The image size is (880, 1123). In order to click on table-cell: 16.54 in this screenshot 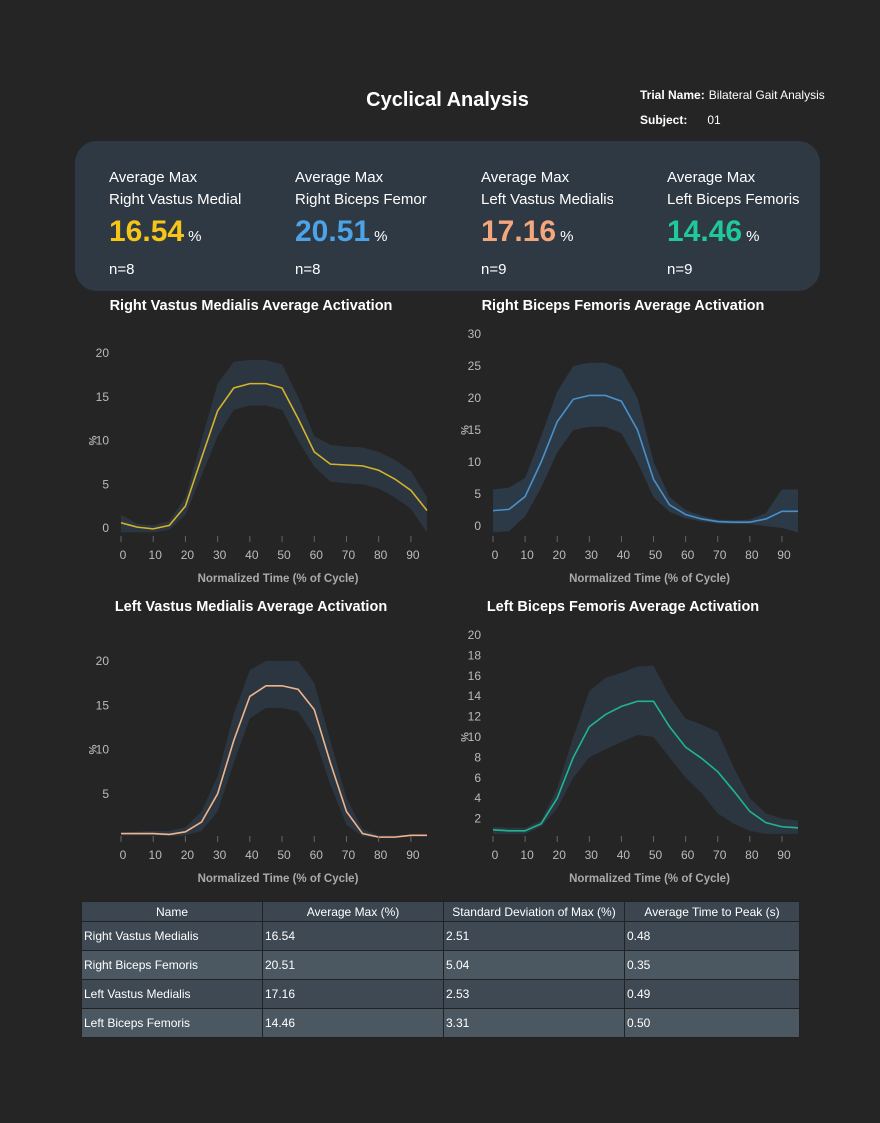, I will do `click(353, 936)`.